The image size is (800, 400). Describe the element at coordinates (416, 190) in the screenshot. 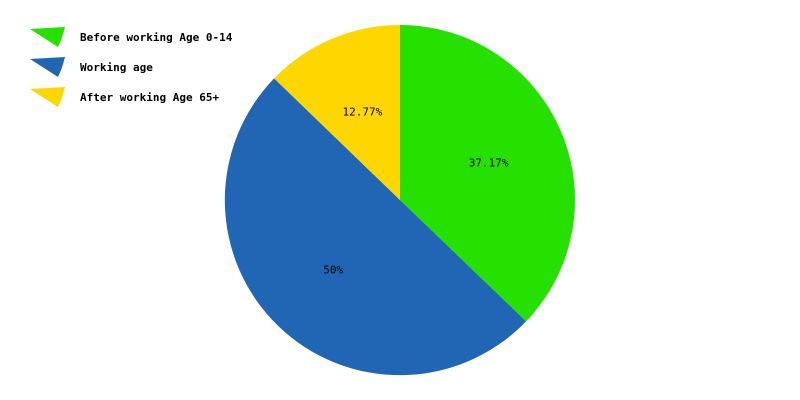

I see `slice-labels: 37.17% 50% 12.77%` at that location.